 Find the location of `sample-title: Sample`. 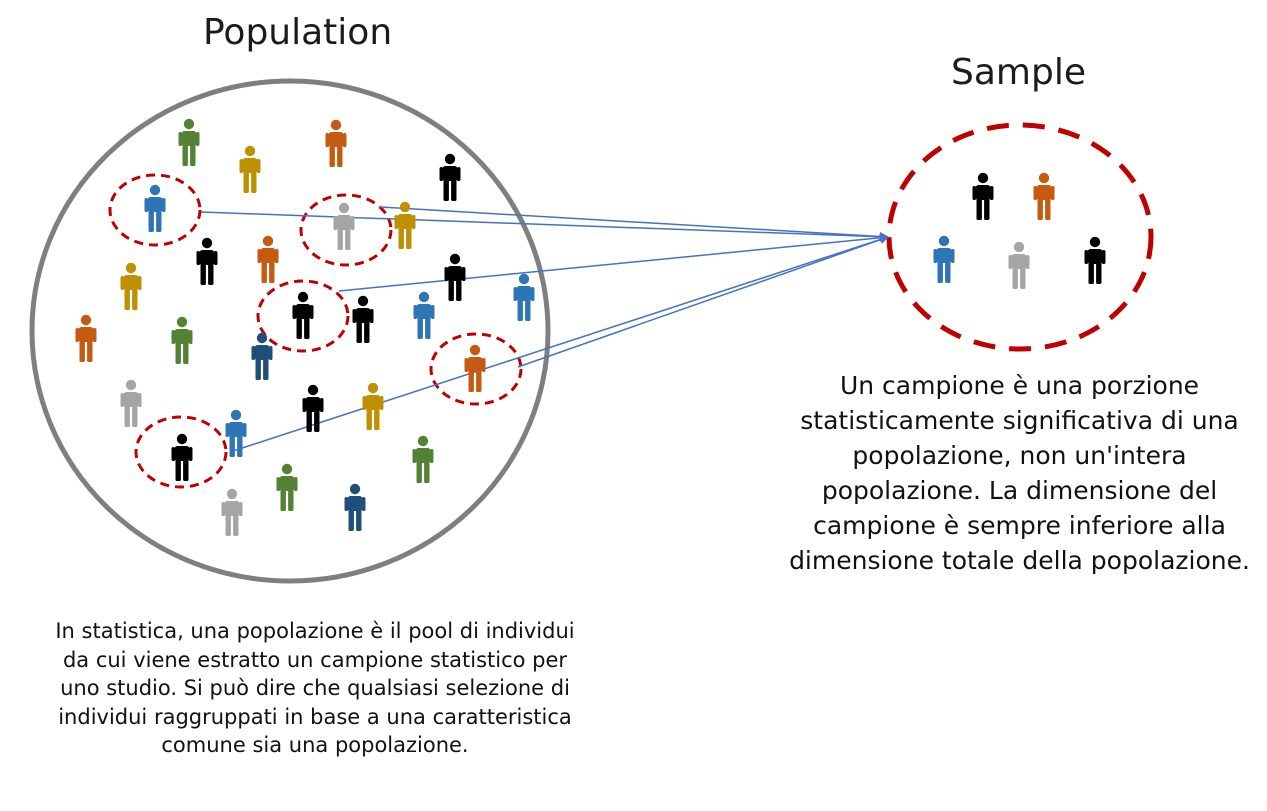

sample-title: Sample is located at coordinates (1018, 72).